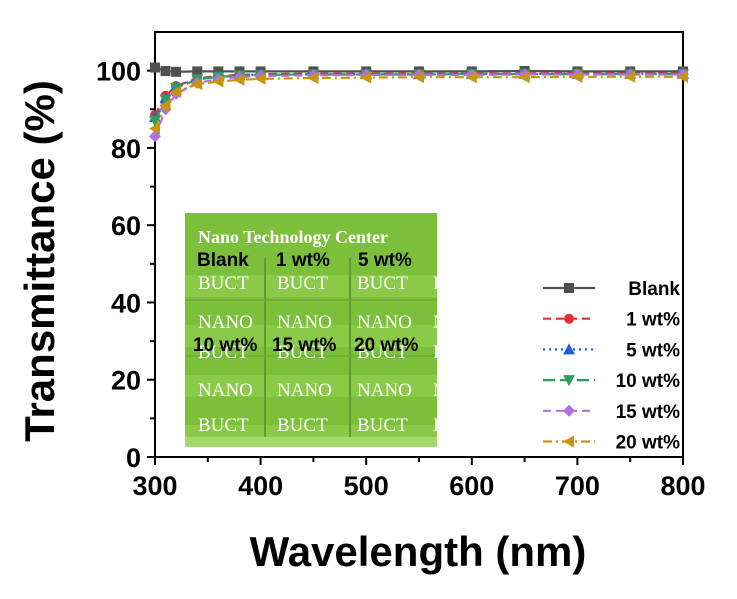  What do you see at coordinates (577, 486) in the screenshot?
I see `x-tick-label: 700` at bounding box center [577, 486].